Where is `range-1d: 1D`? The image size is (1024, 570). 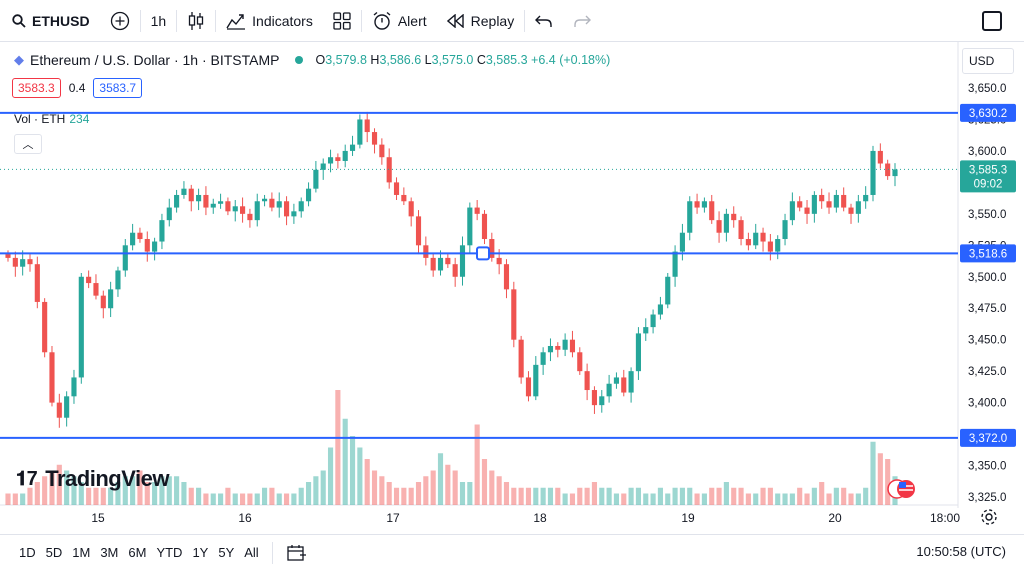
range-1d: 1D is located at coordinates (27, 552).